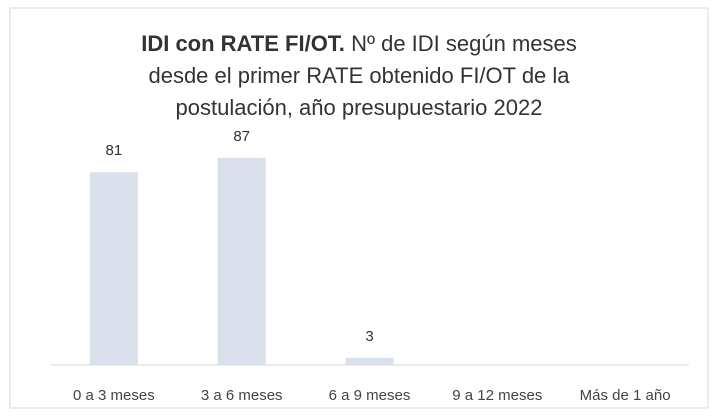  Describe the element at coordinates (114, 150) in the screenshot. I see `data-label: 81` at that location.